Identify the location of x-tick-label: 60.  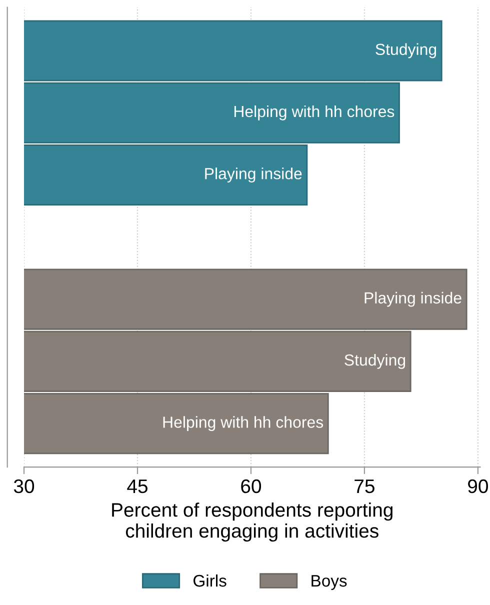
(251, 486).